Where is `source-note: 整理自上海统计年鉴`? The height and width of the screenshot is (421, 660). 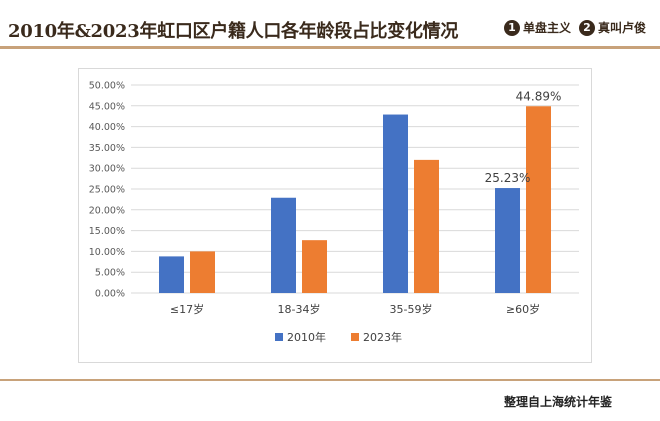 source-note: 整理自上海统计年鉴 is located at coordinates (557, 402).